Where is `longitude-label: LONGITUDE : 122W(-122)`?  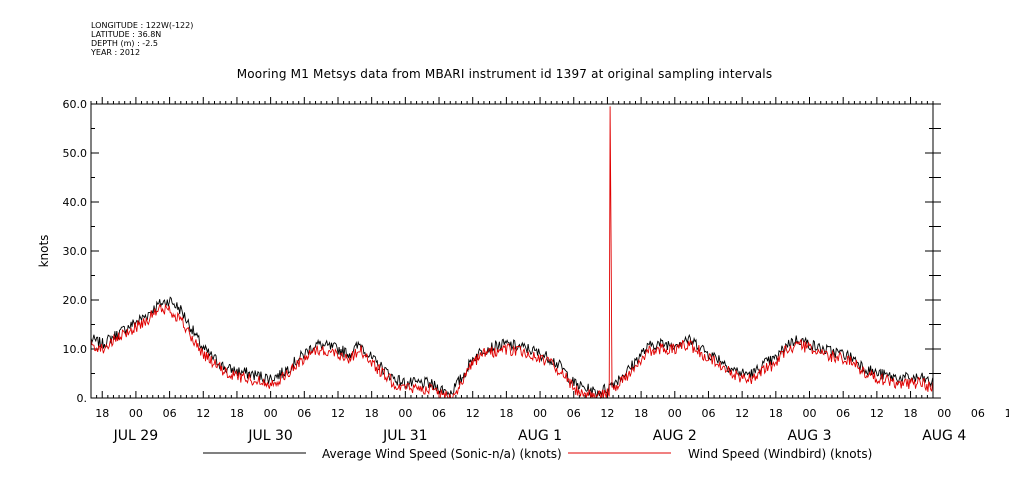 longitude-label: LONGITUDE : 122W(-122) is located at coordinates (142, 25).